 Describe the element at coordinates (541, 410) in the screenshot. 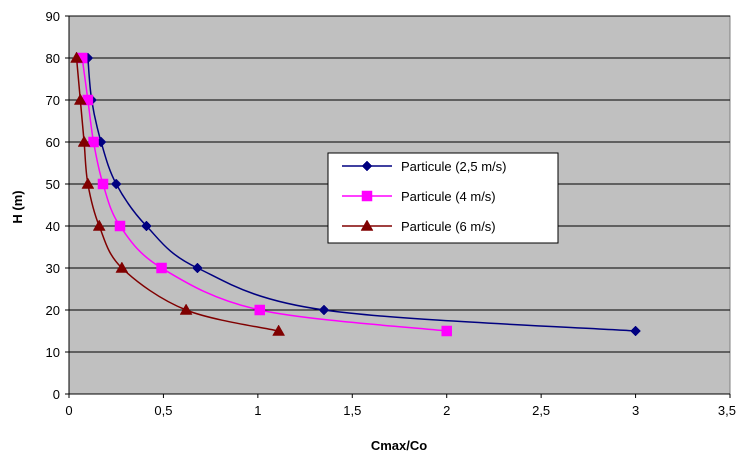

I see `x-tick-label-5: 2,5` at that location.